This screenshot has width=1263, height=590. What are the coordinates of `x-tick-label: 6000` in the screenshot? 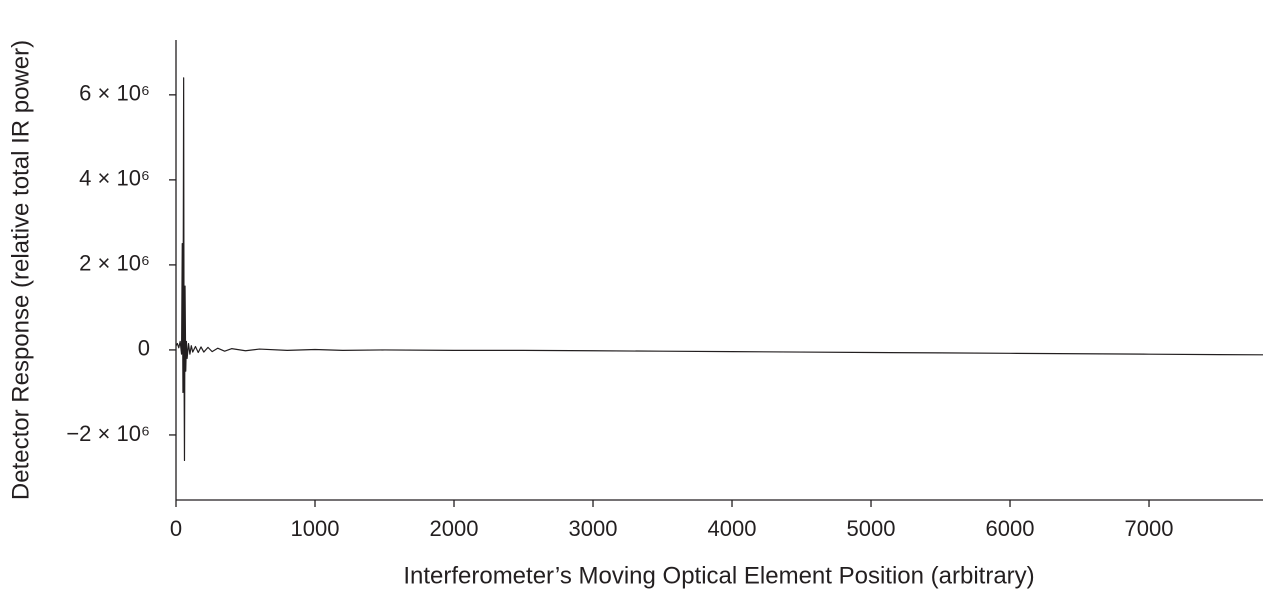 It's located at (1010, 528).